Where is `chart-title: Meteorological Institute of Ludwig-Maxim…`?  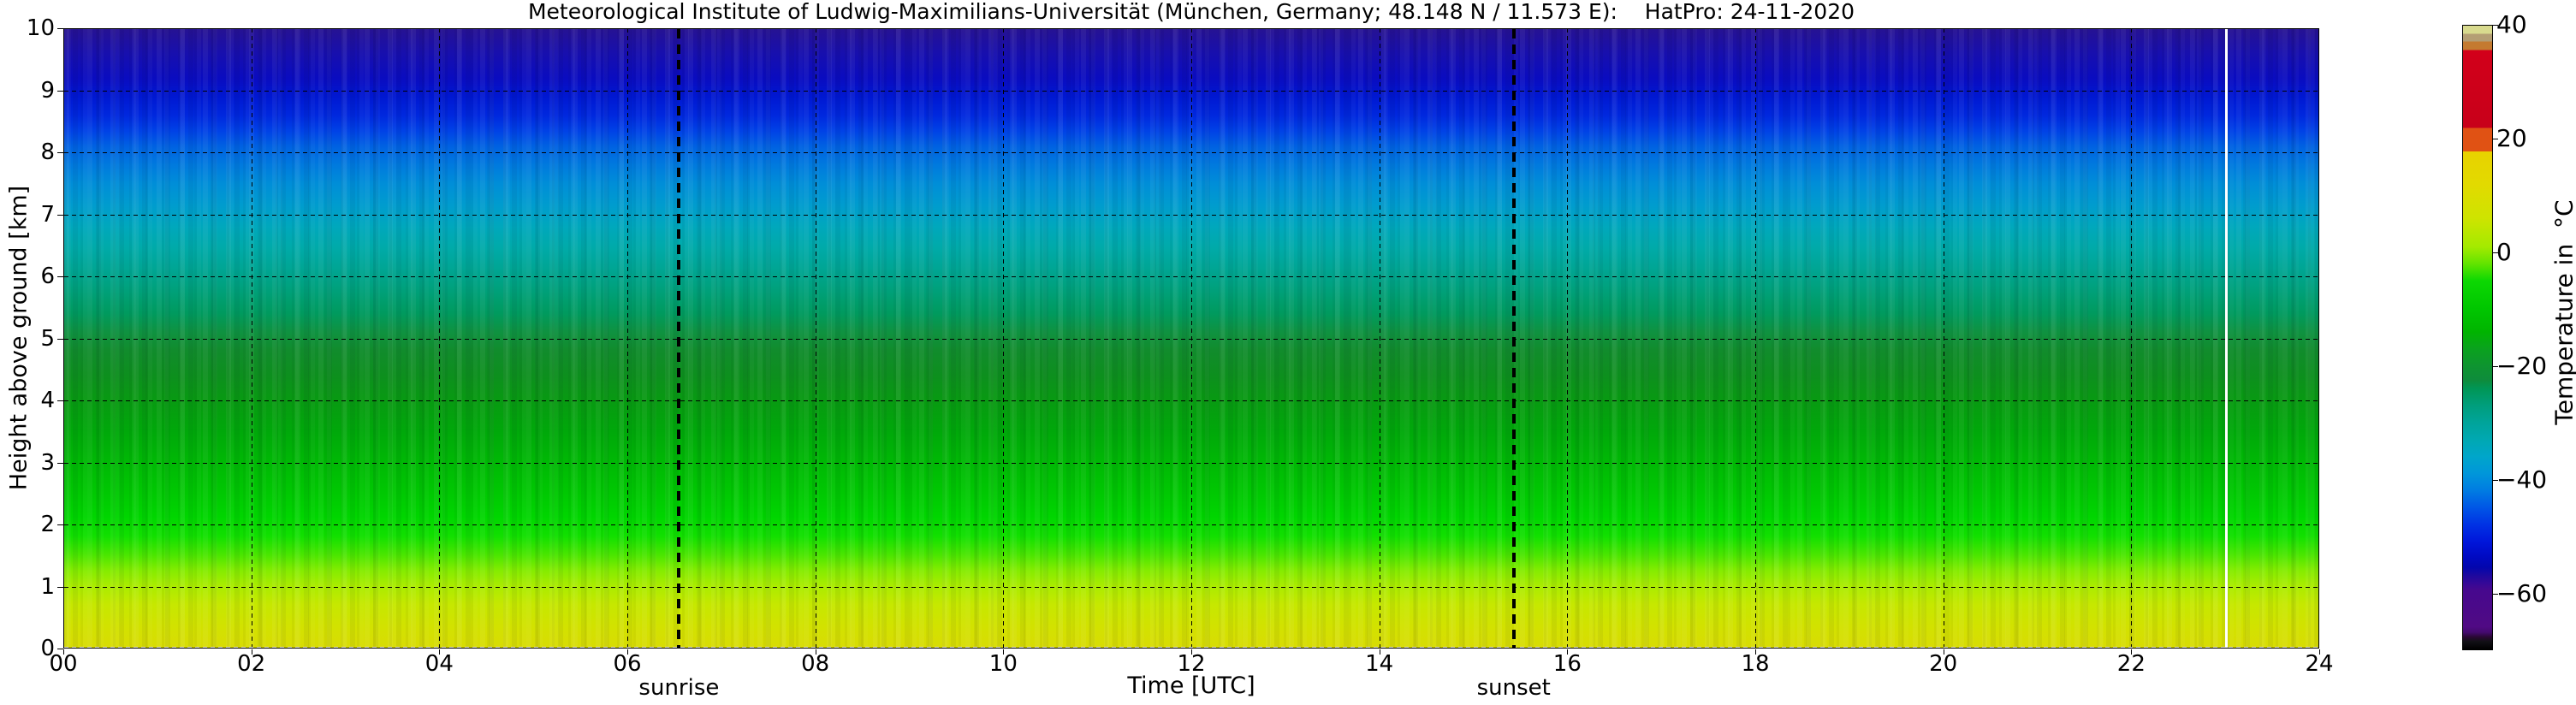
chart-title: Meteorological Institute of Ludwig-Maxim… is located at coordinates (1191, 12).